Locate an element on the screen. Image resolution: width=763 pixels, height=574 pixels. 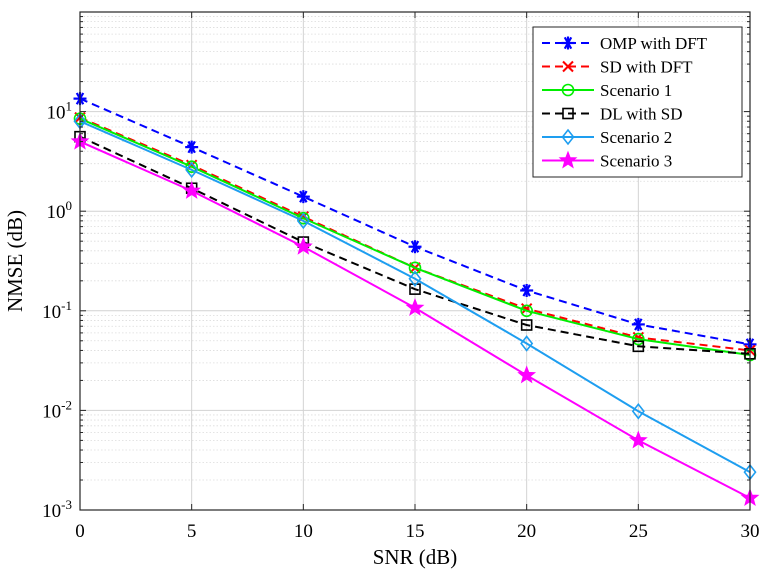
legend-item: Scenario 2 is located at coordinates (607, 137).